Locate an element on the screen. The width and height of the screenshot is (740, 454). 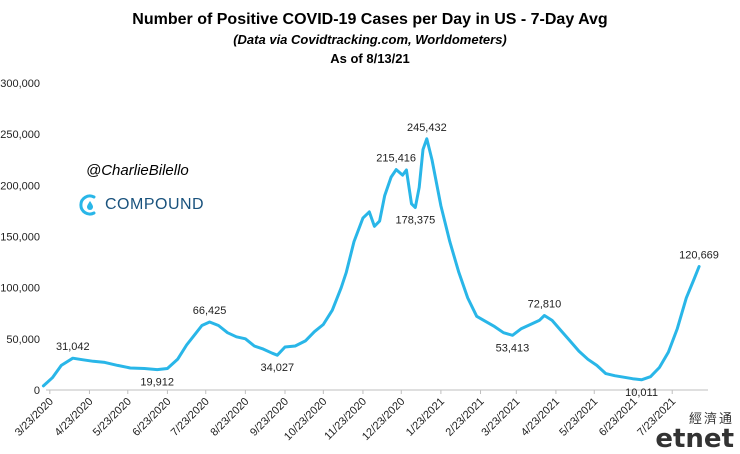
data-label: 66,425 is located at coordinates (210, 311).